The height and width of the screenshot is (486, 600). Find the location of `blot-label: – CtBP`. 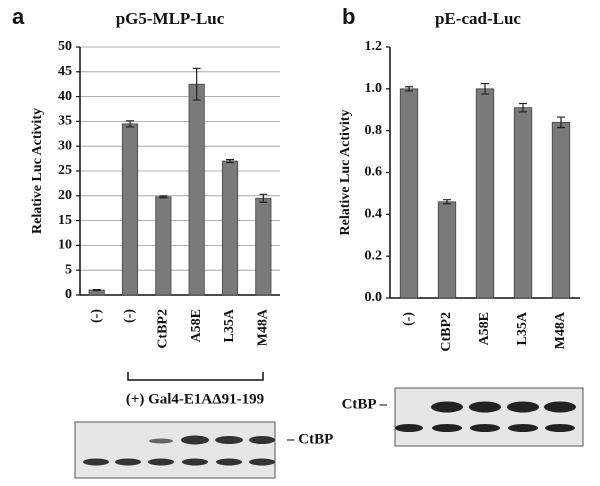

blot-label: – CtBP is located at coordinates (309, 439).